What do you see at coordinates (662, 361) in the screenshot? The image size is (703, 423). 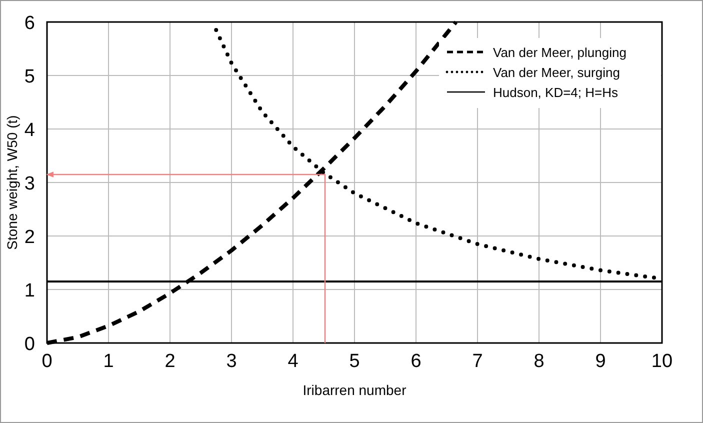 I see `x-tick-label: 10` at bounding box center [662, 361].